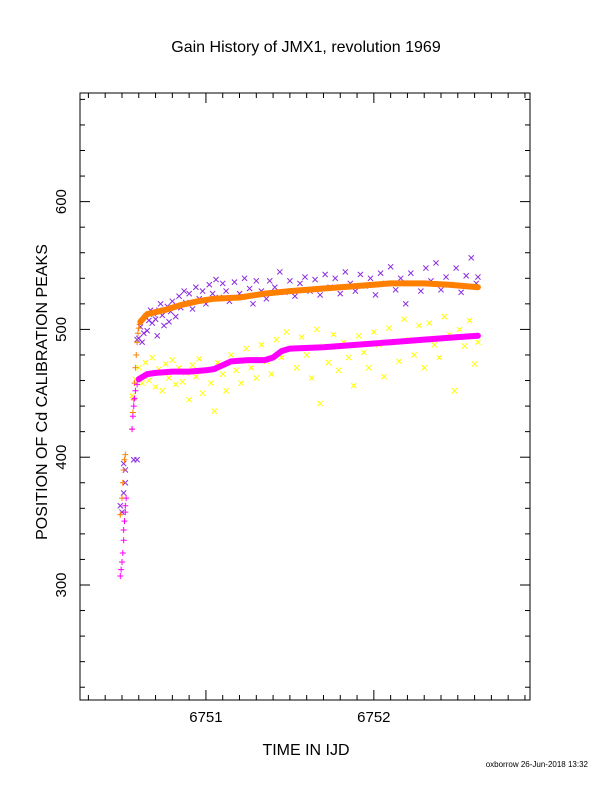 The width and height of the screenshot is (612, 792). Describe the element at coordinates (373, 717) in the screenshot. I see `x-tick-label: 6752` at that location.